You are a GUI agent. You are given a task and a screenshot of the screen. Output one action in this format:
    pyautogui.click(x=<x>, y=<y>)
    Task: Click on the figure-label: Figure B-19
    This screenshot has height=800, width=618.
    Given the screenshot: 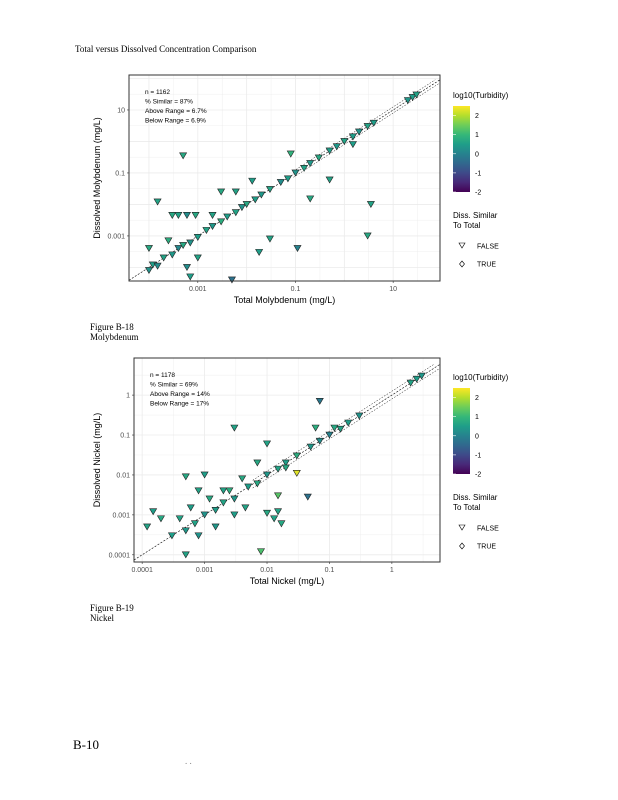 What is the action you would take?
    pyautogui.click(x=112, y=608)
    